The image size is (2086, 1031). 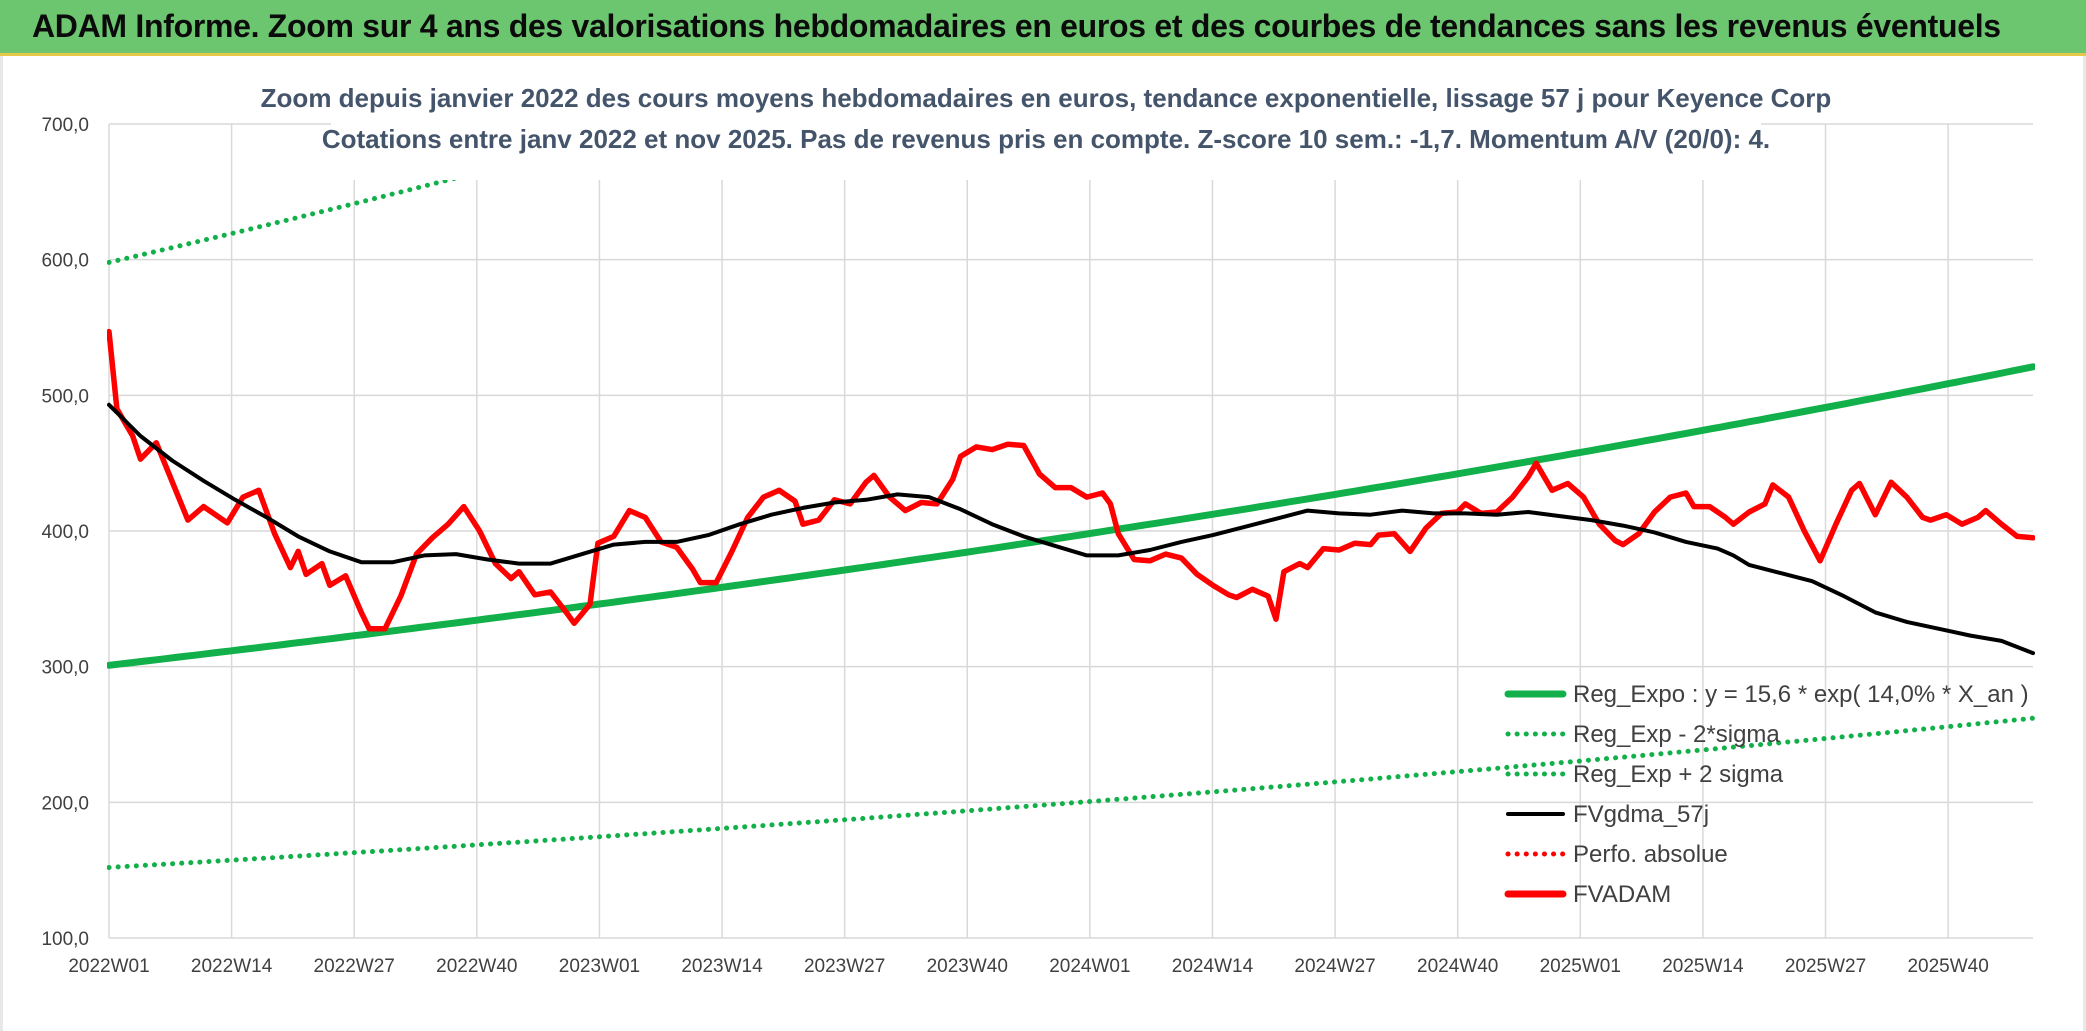 I want to click on x-tick-label: 2024W40, so click(x=1457, y=966).